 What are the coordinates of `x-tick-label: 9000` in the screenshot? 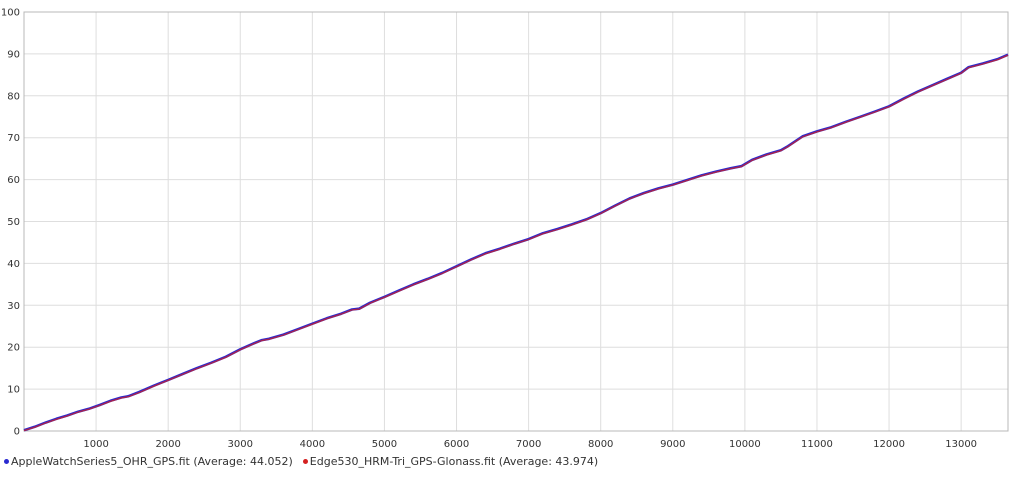 It's located at (672, 444).